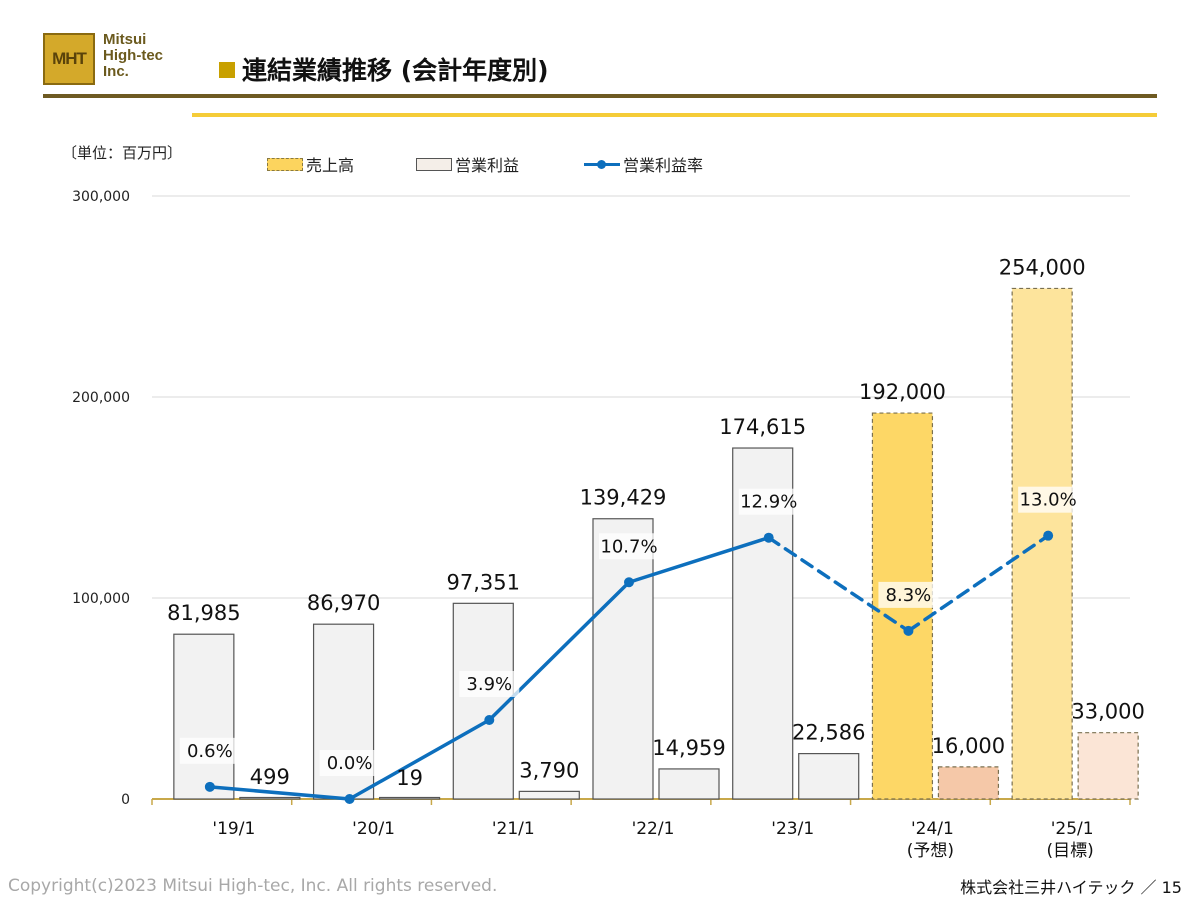 Image resolution: width=1200 pixels, height=900 pixels. Describe the element at coordinates (1042, 267) in the screenshot. I see `sales-value-label: 254,000` at that location.